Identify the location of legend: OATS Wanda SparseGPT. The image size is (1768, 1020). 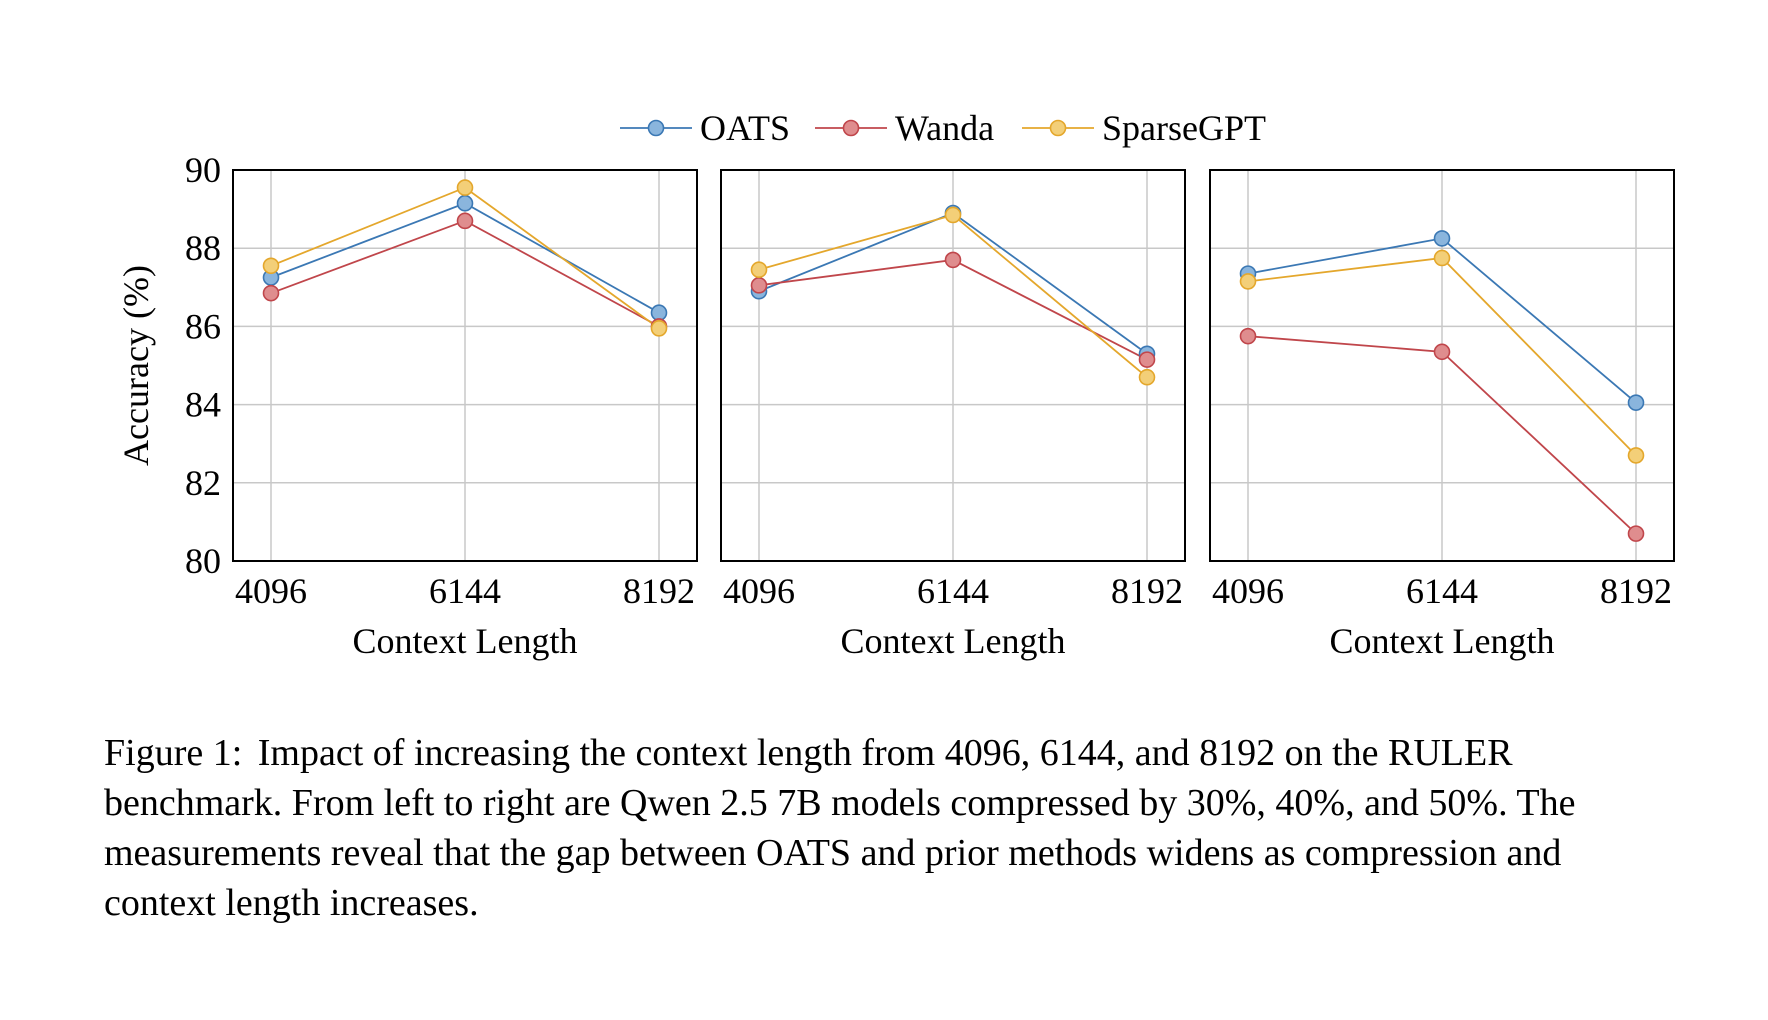
(943, 128).